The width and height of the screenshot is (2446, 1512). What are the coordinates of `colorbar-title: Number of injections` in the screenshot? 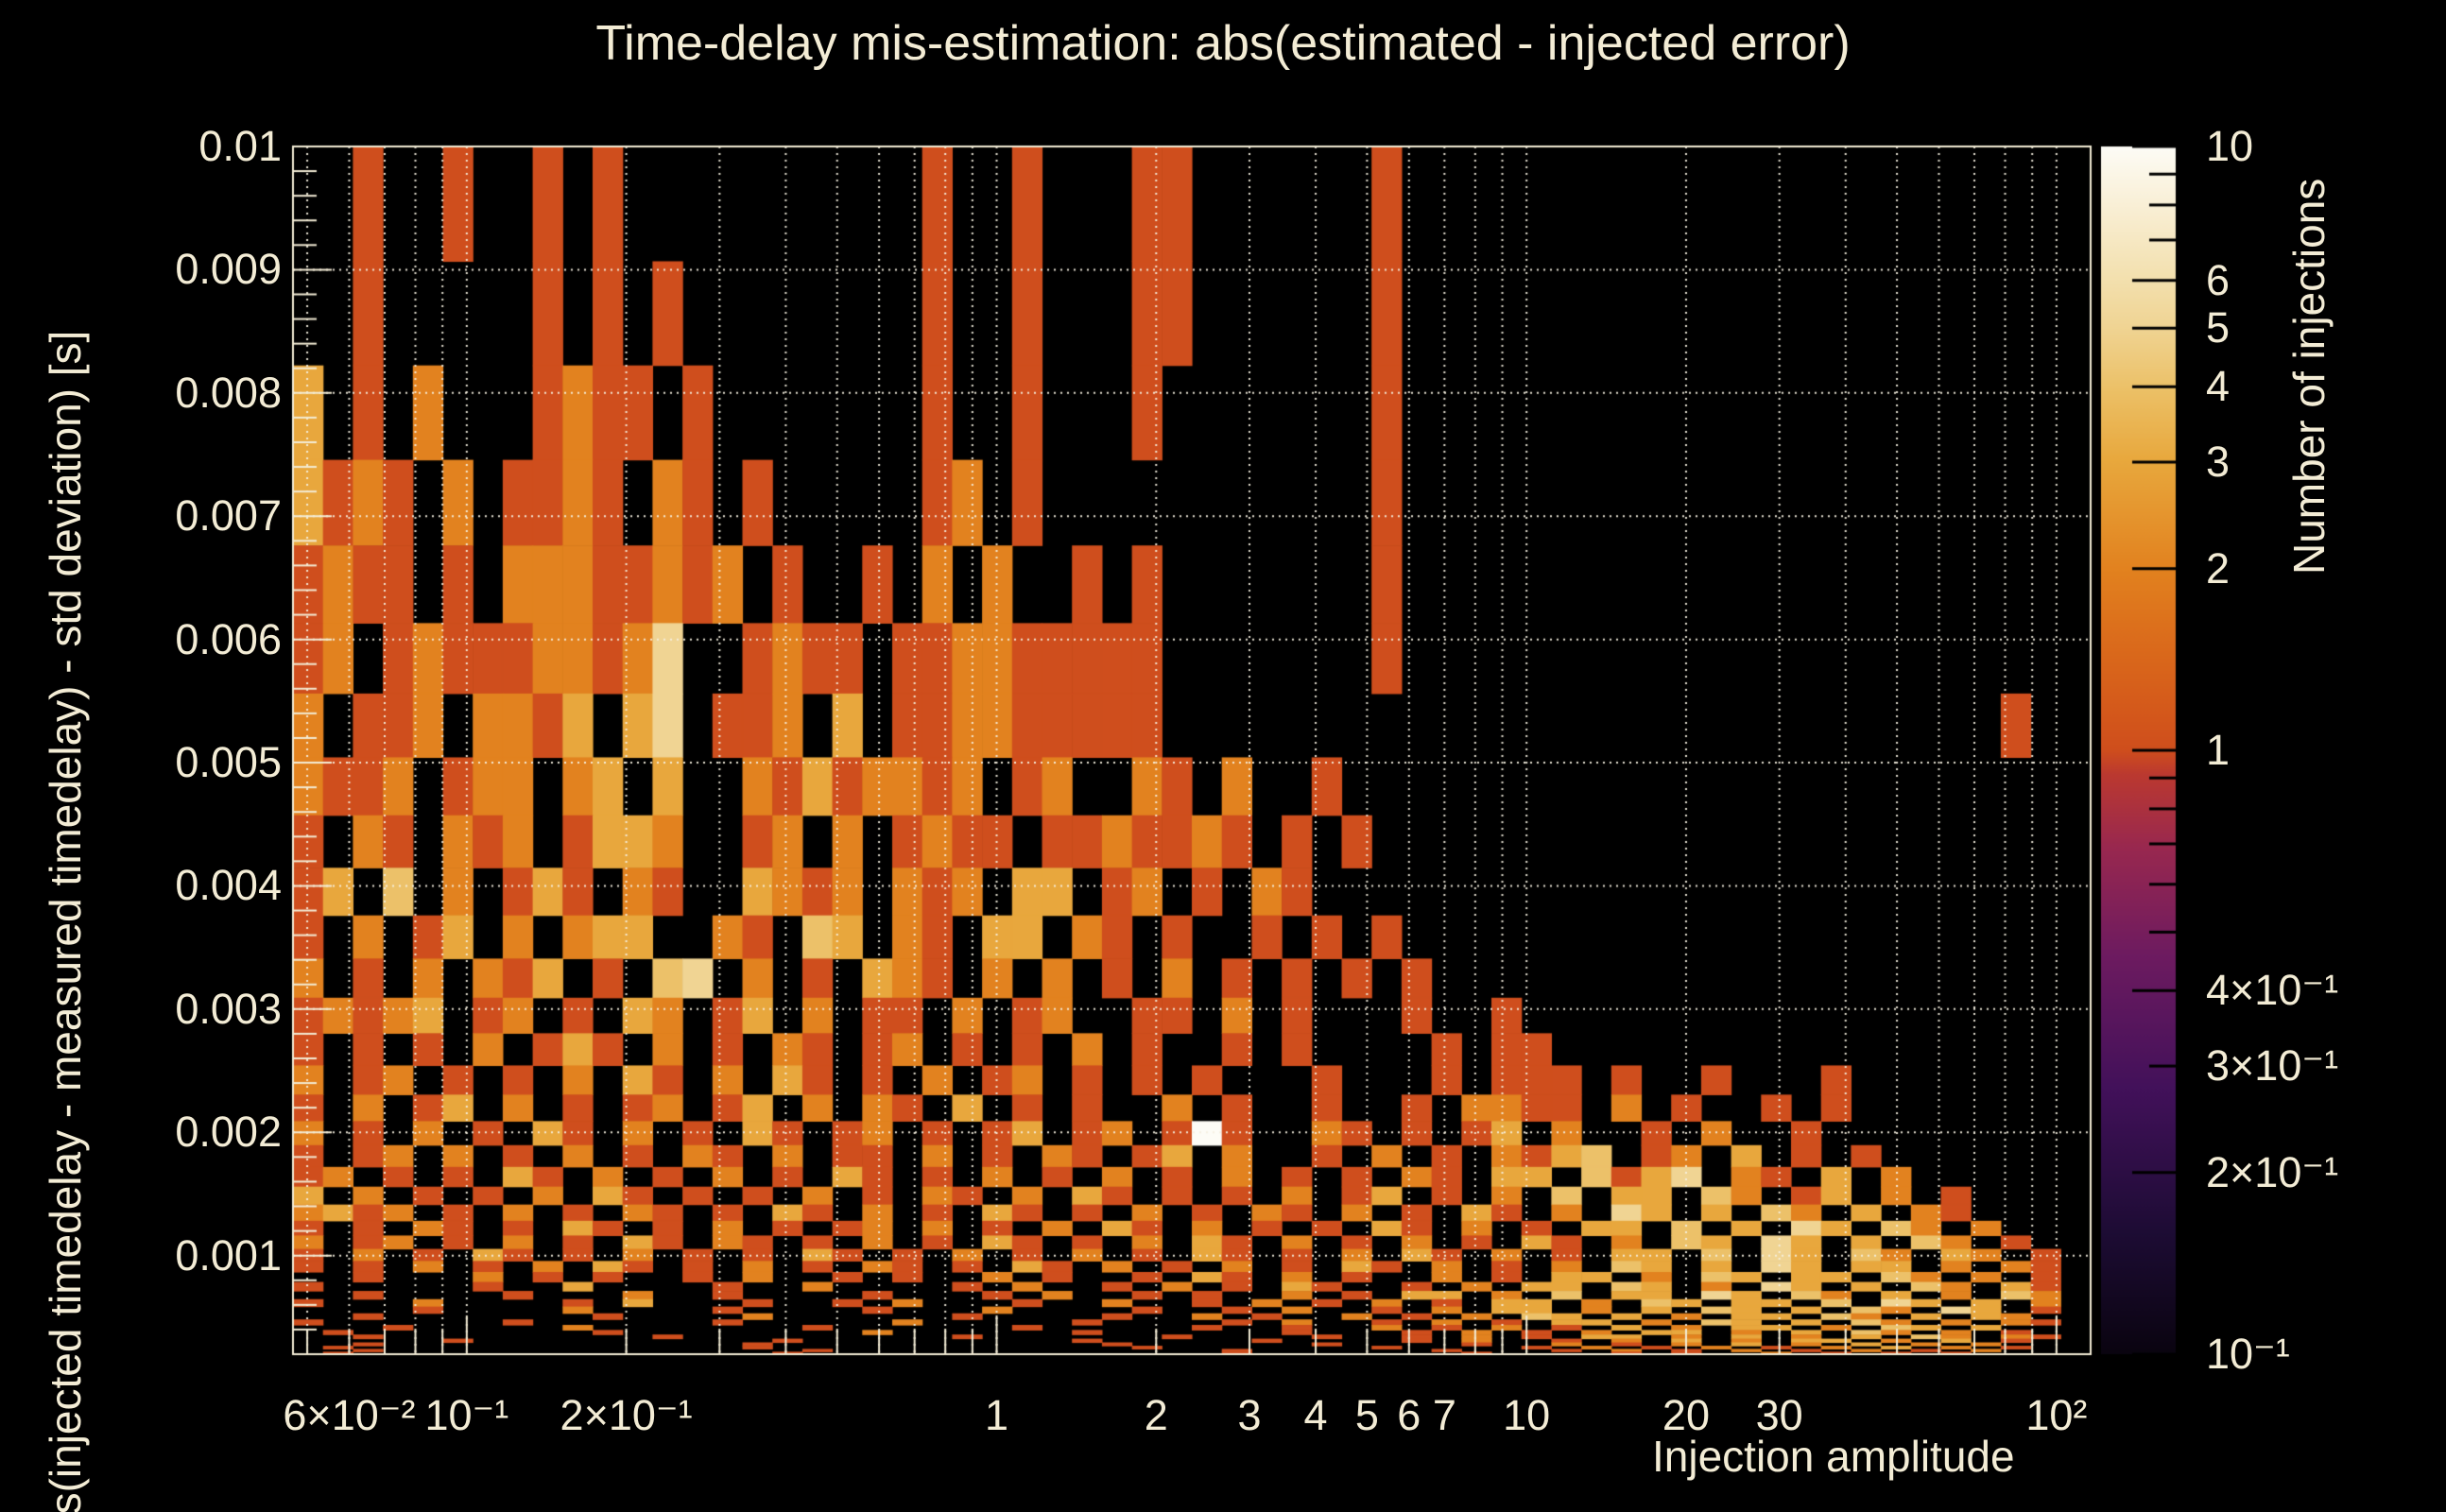 It's located at (2309, 376).